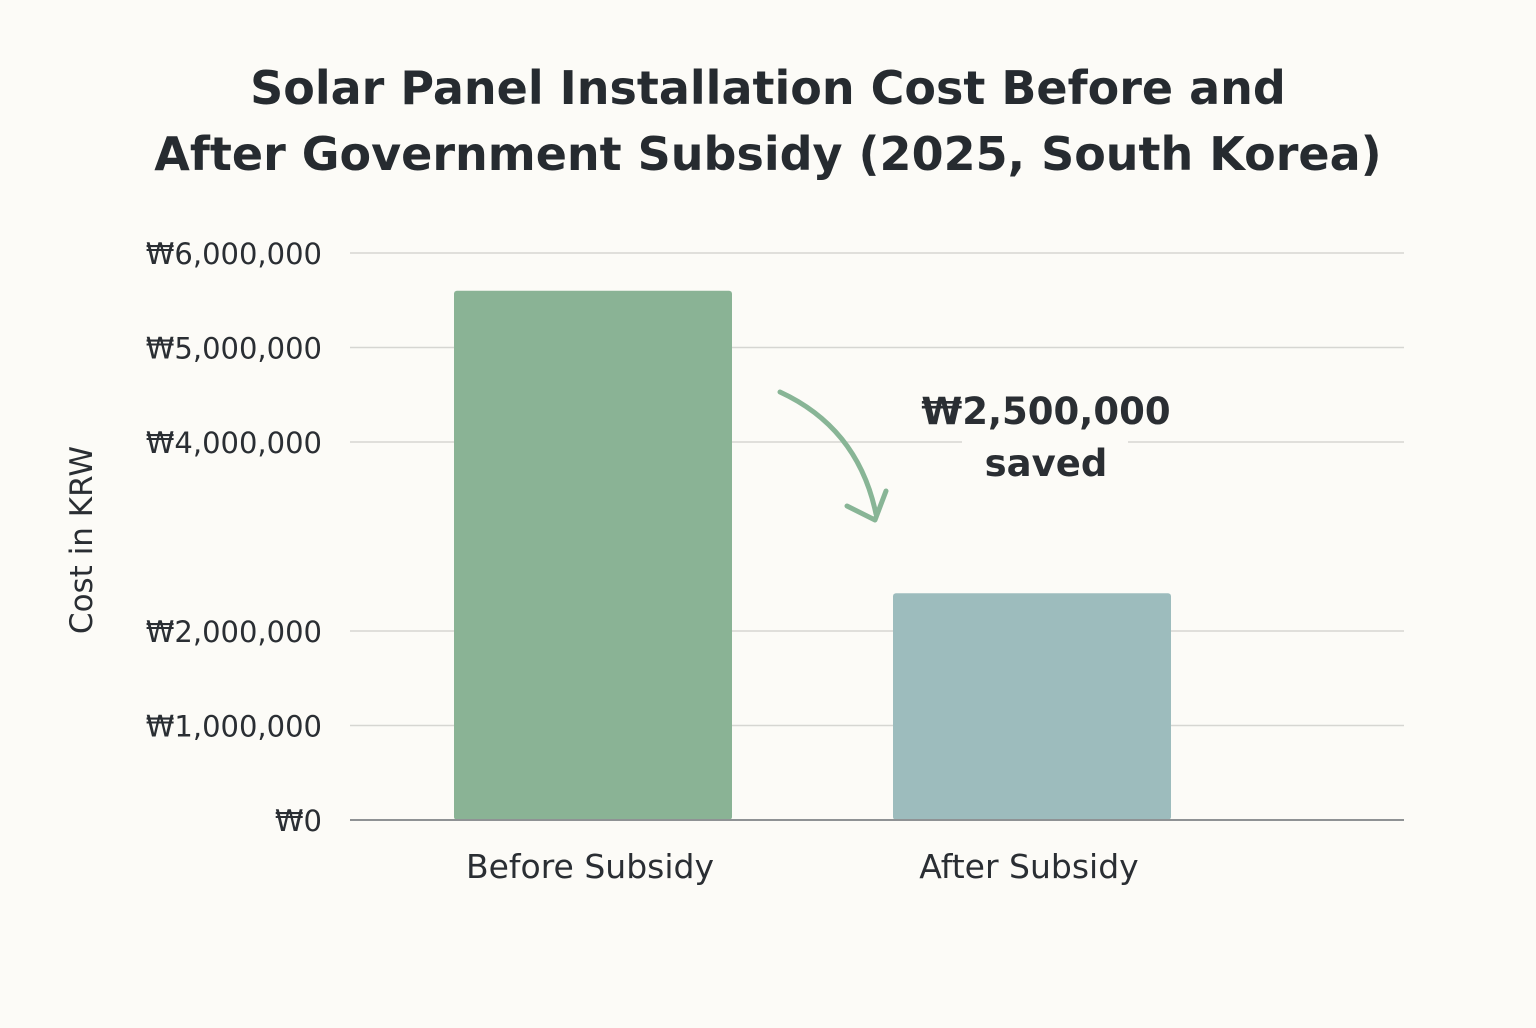  What do you see at coordinates (234, 632) in the screenshot?
I see `y-tick-label: ₩2,000,000` at bounding box center [234, 632].